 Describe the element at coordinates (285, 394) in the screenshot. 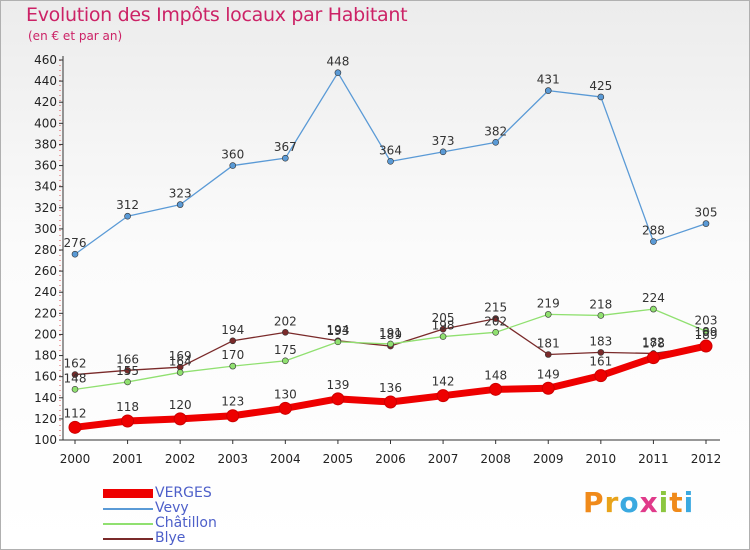

I see `data-label: 130` at that location.